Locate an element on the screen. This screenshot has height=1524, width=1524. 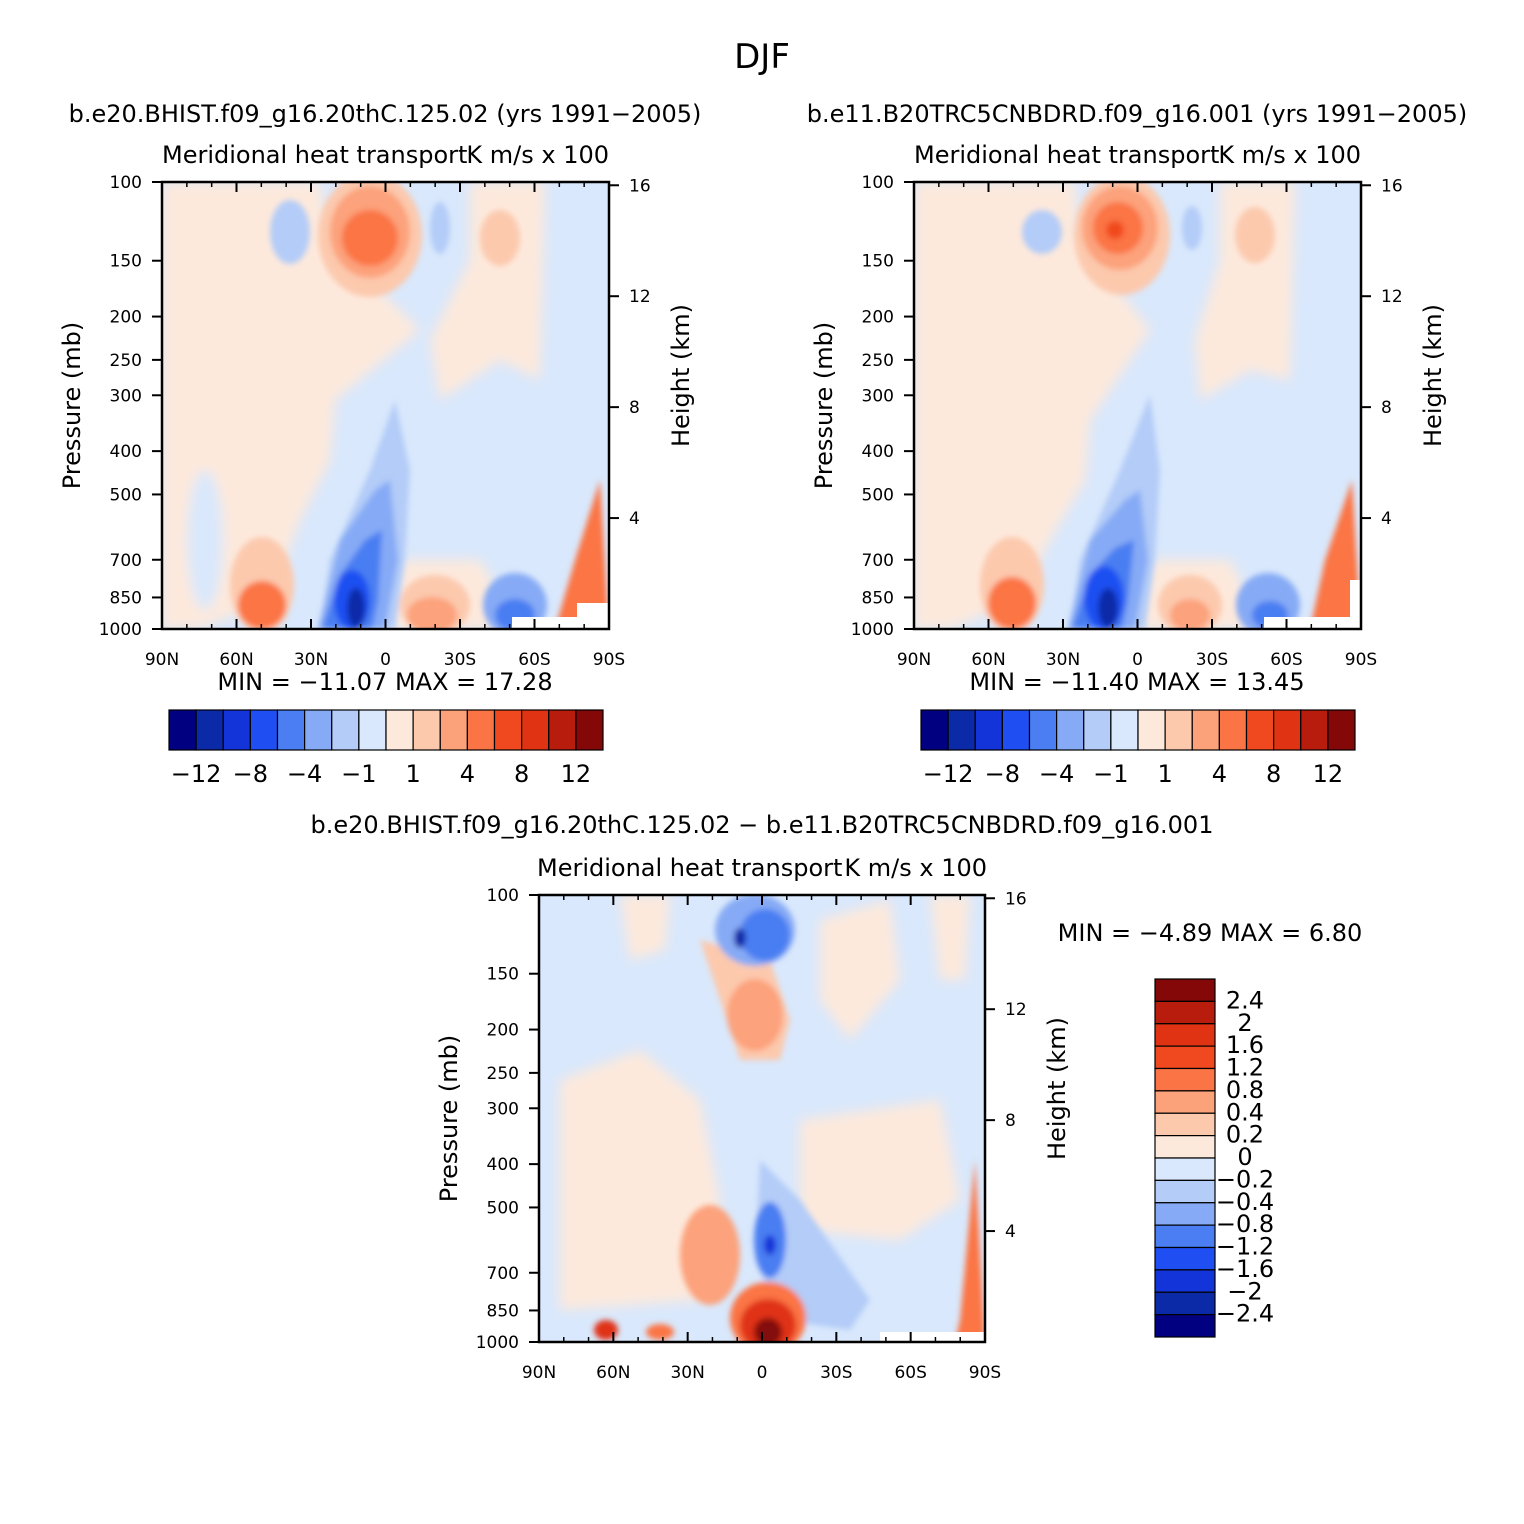
panel-3-y2-tick-label: 12 is located at coordinates (1016, 1010).